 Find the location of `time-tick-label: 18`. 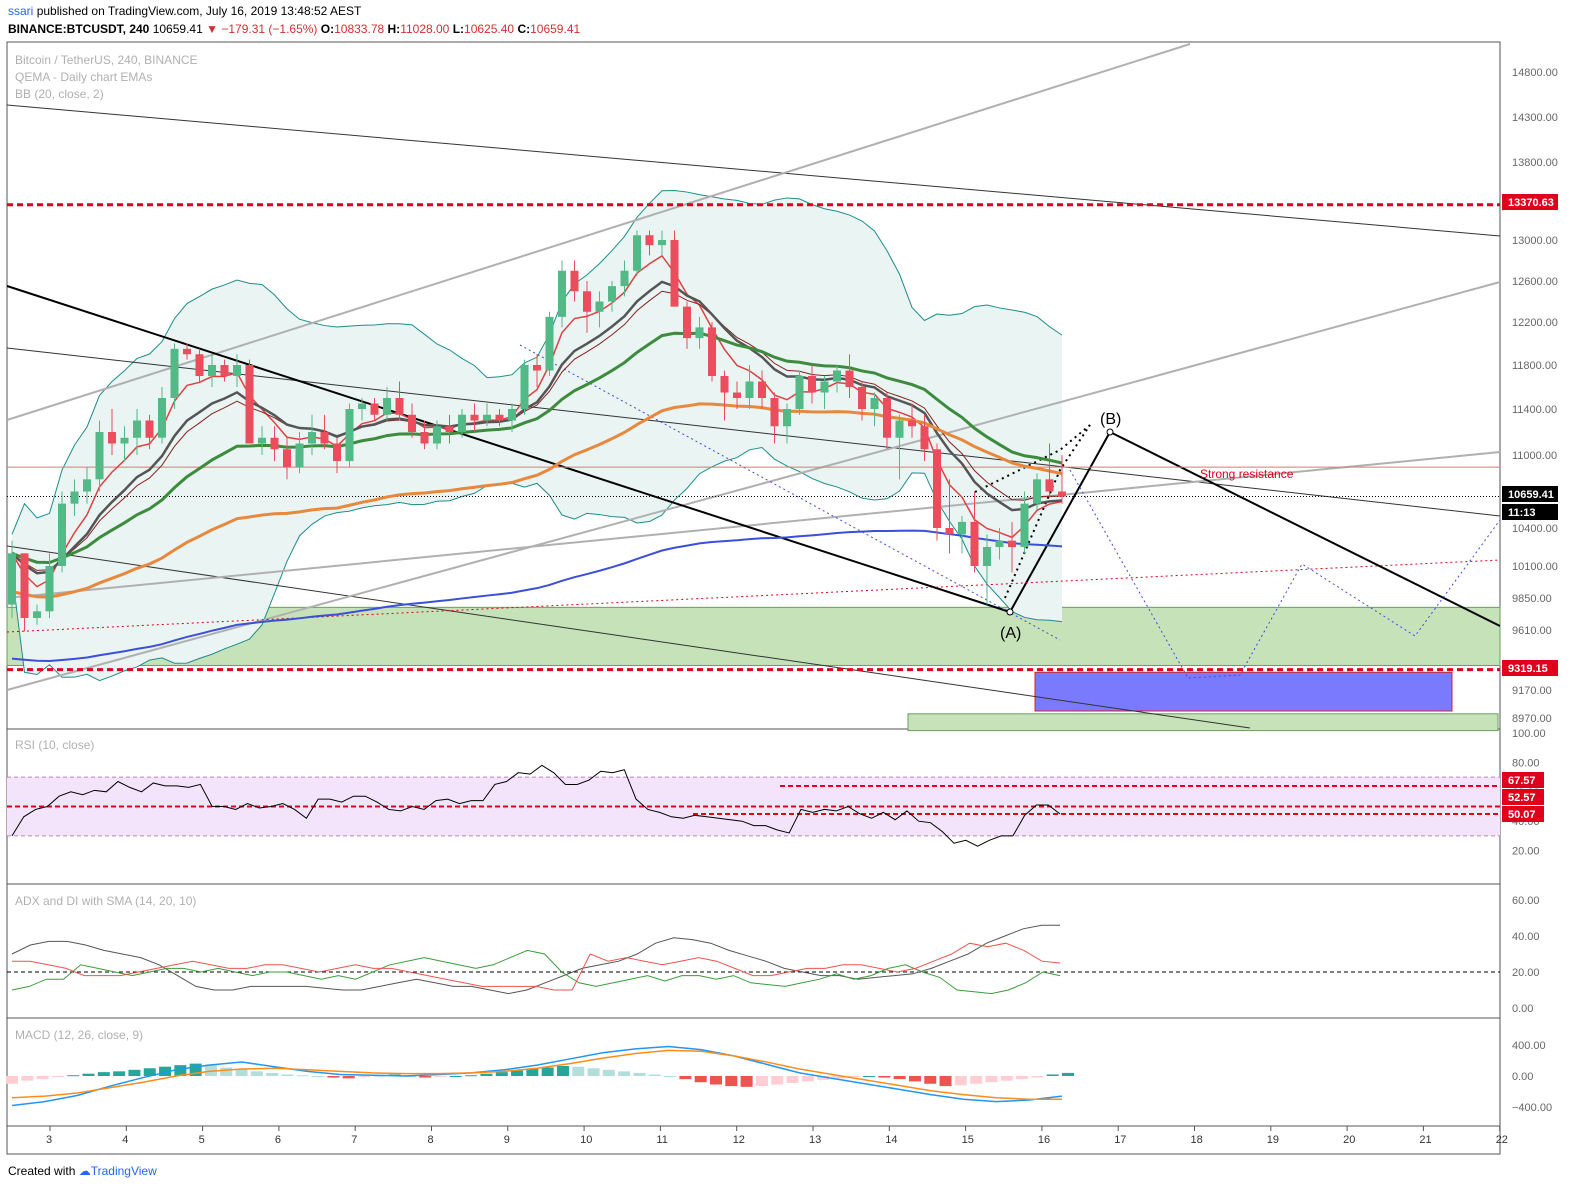

time-tick-label: 18 is located at coordinates (1197, 1140).